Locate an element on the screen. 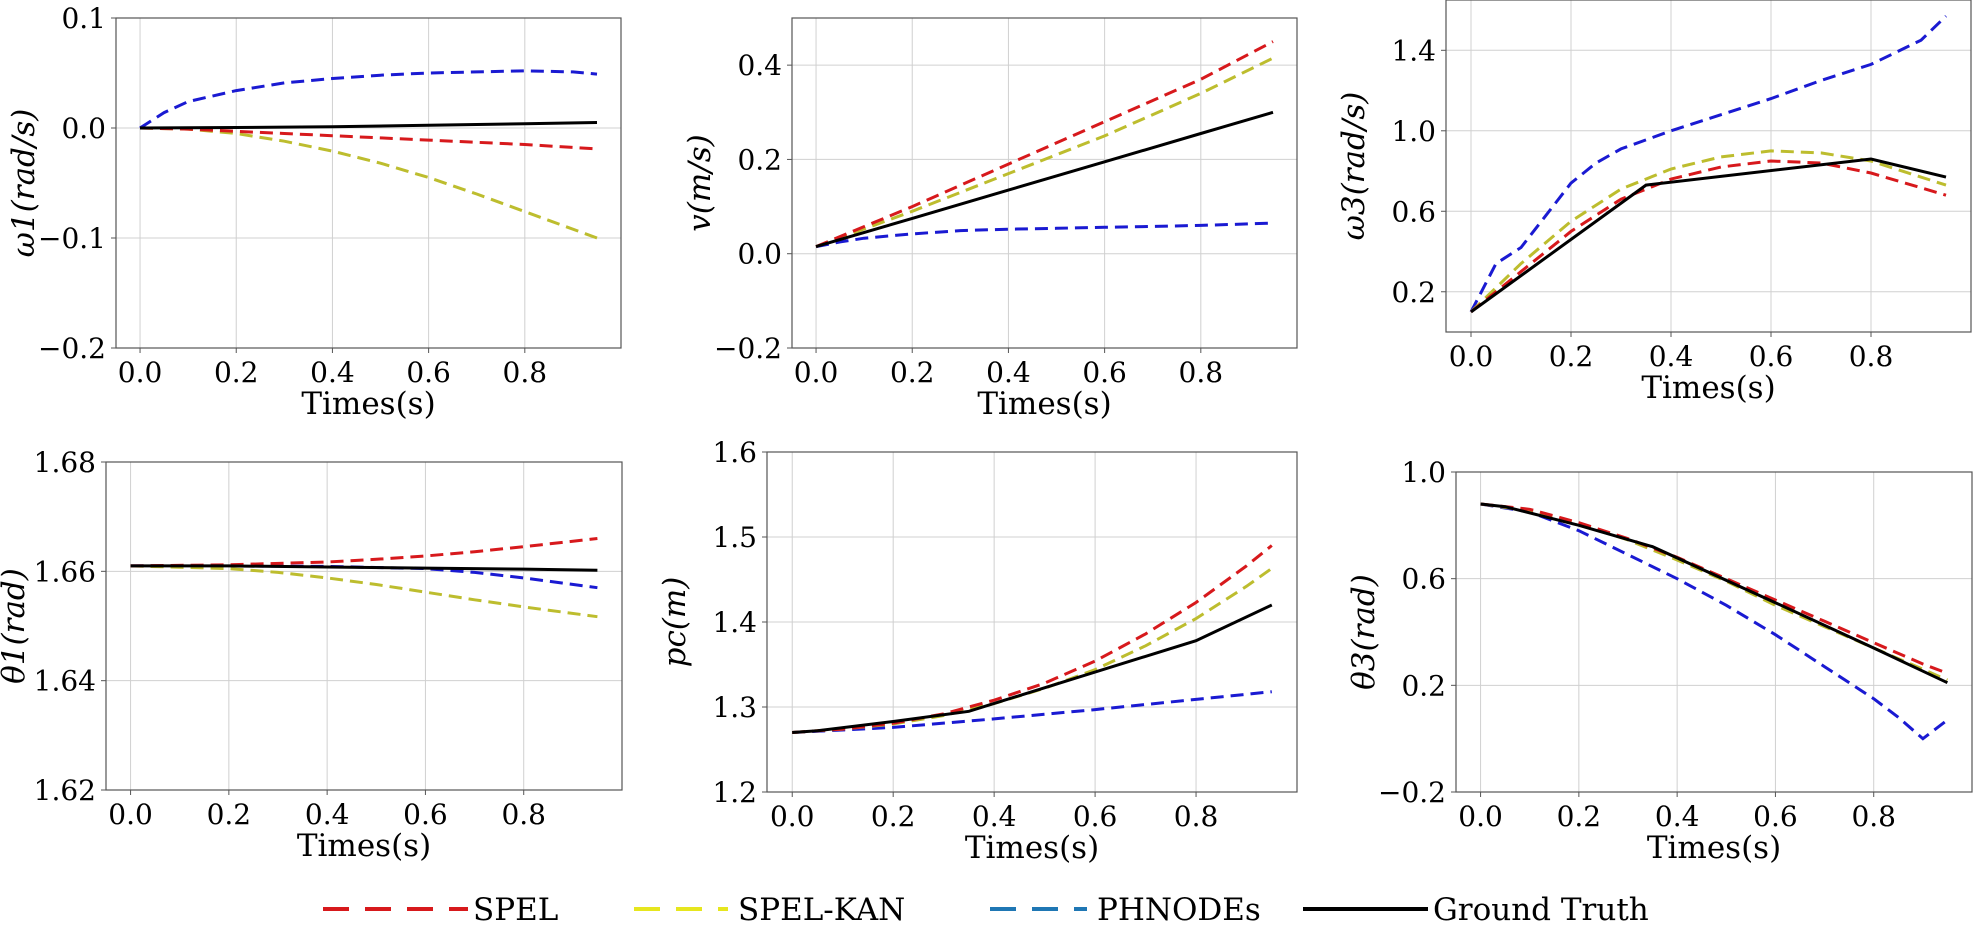  legend-label: Ground Truth is located at coordinates (1541, 908).